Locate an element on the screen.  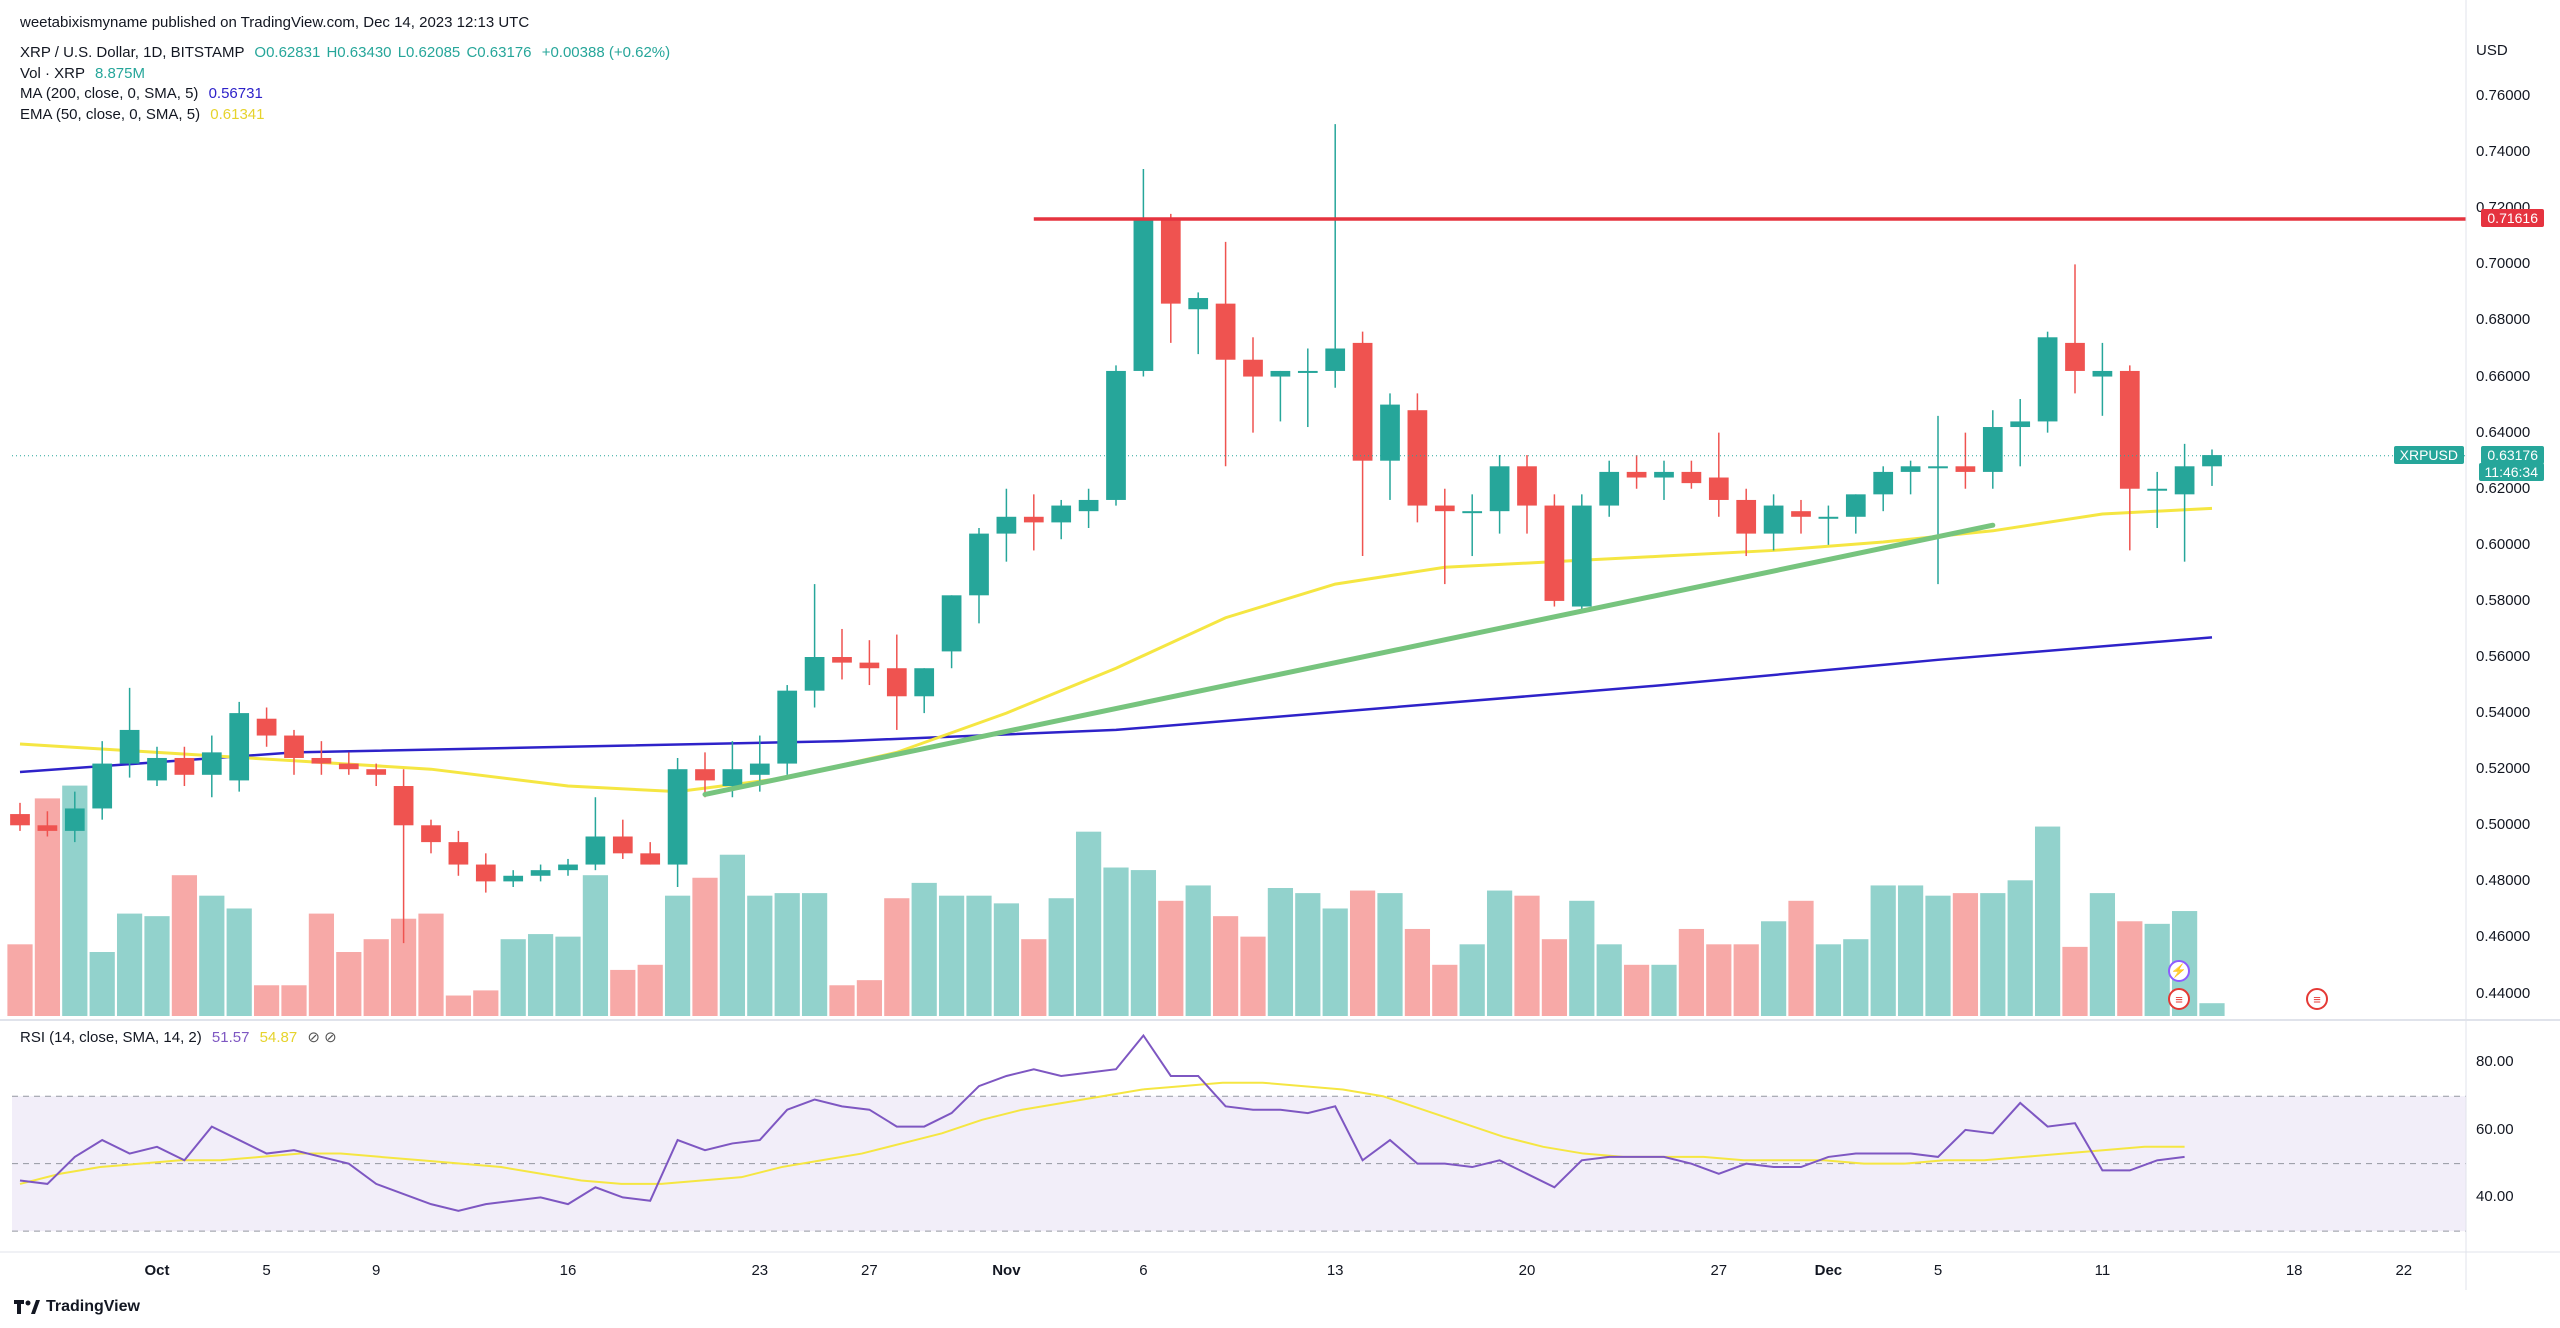
lightning-icon: ⚡ is located at coordinates (2179, 971).